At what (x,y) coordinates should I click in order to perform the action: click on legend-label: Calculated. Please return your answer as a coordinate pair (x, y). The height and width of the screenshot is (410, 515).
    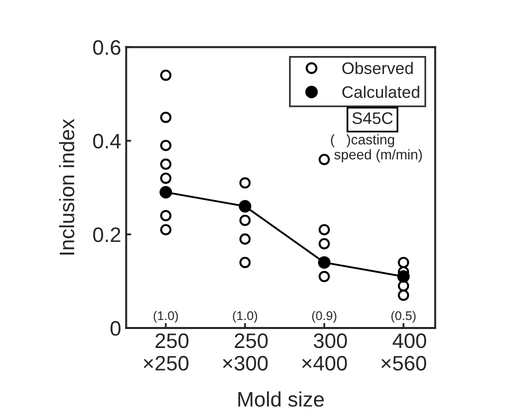
    Looking at the image, I should click on (381, 92).